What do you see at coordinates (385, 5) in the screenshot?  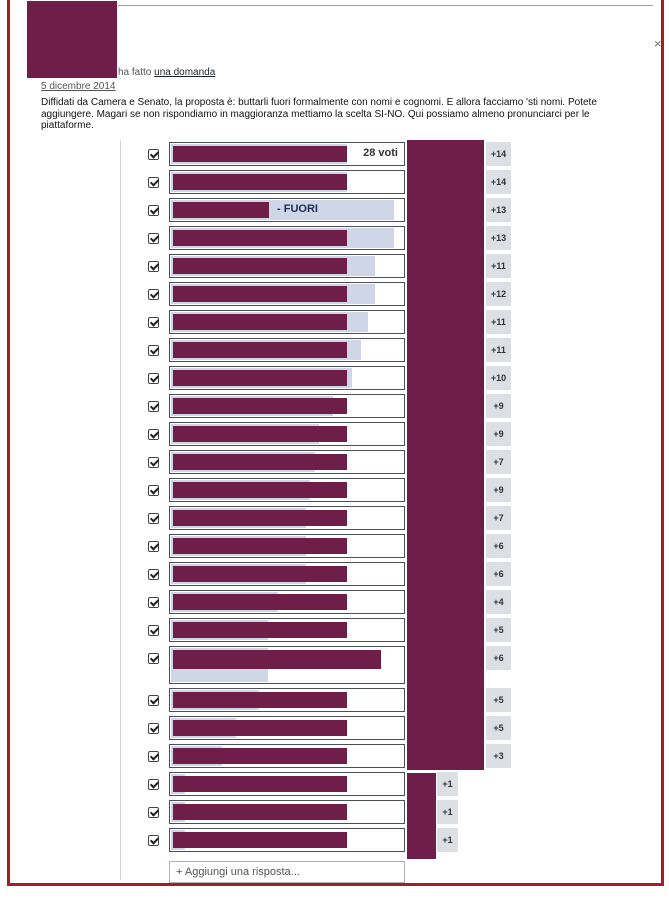 I see `divider` at bounding box center [385, 5].